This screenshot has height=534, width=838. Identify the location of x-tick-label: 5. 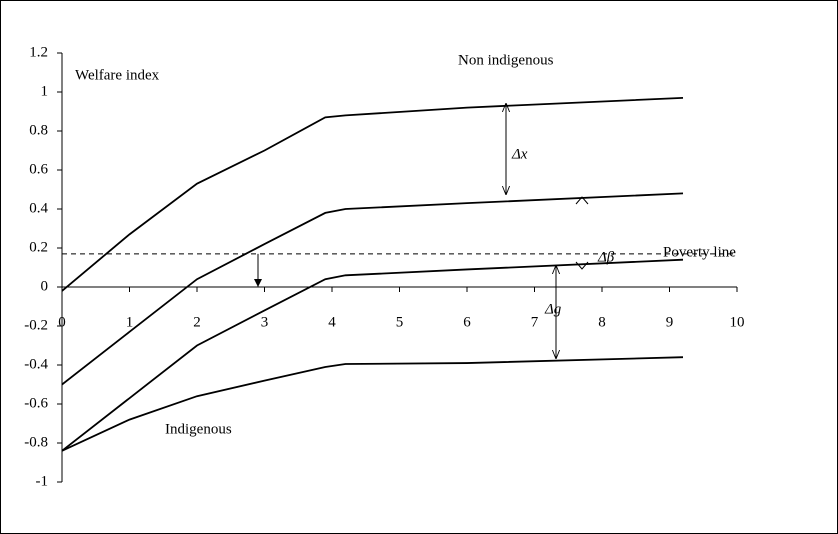
(400, 322).